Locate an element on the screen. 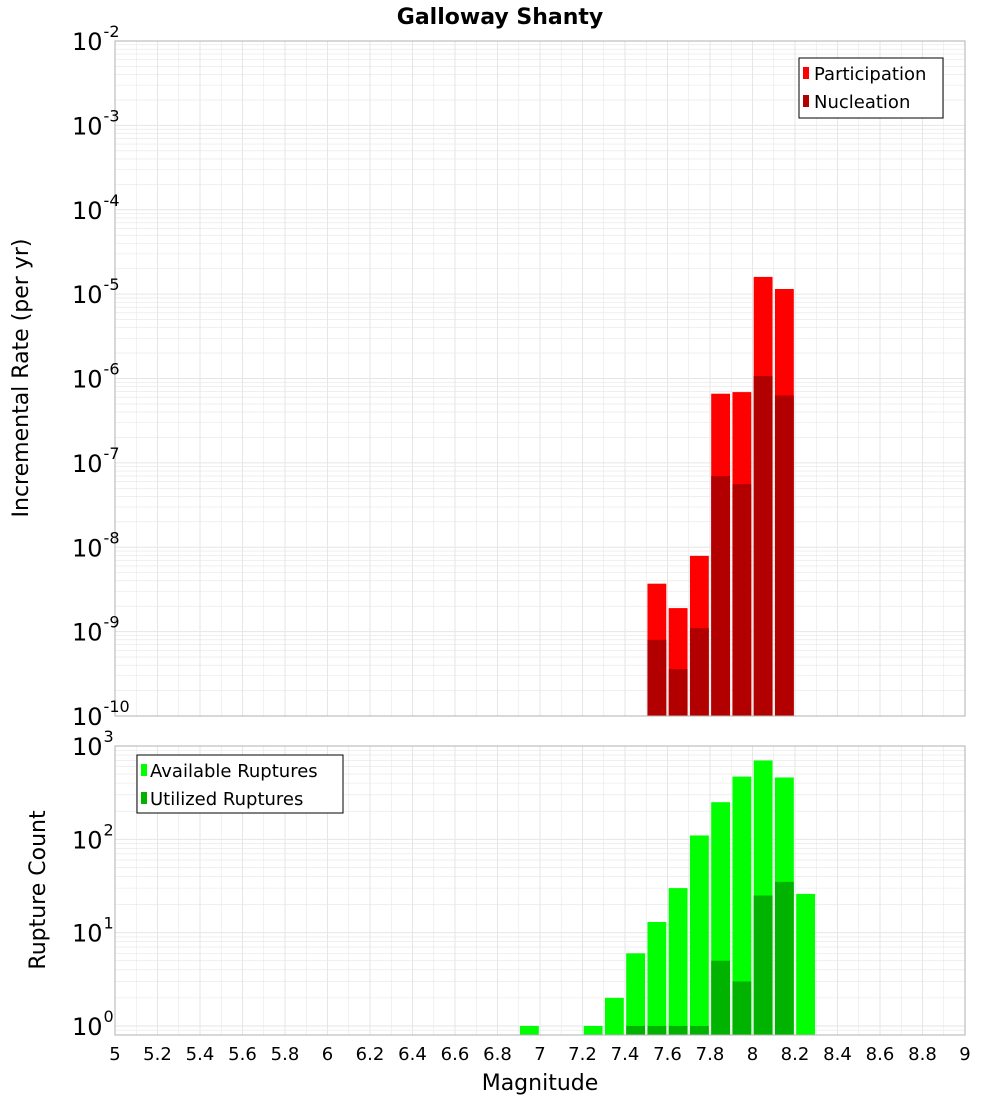 This screenshot has width=1000, height=1100. tick-exponent: -2 is located at coordinates (112, 31).